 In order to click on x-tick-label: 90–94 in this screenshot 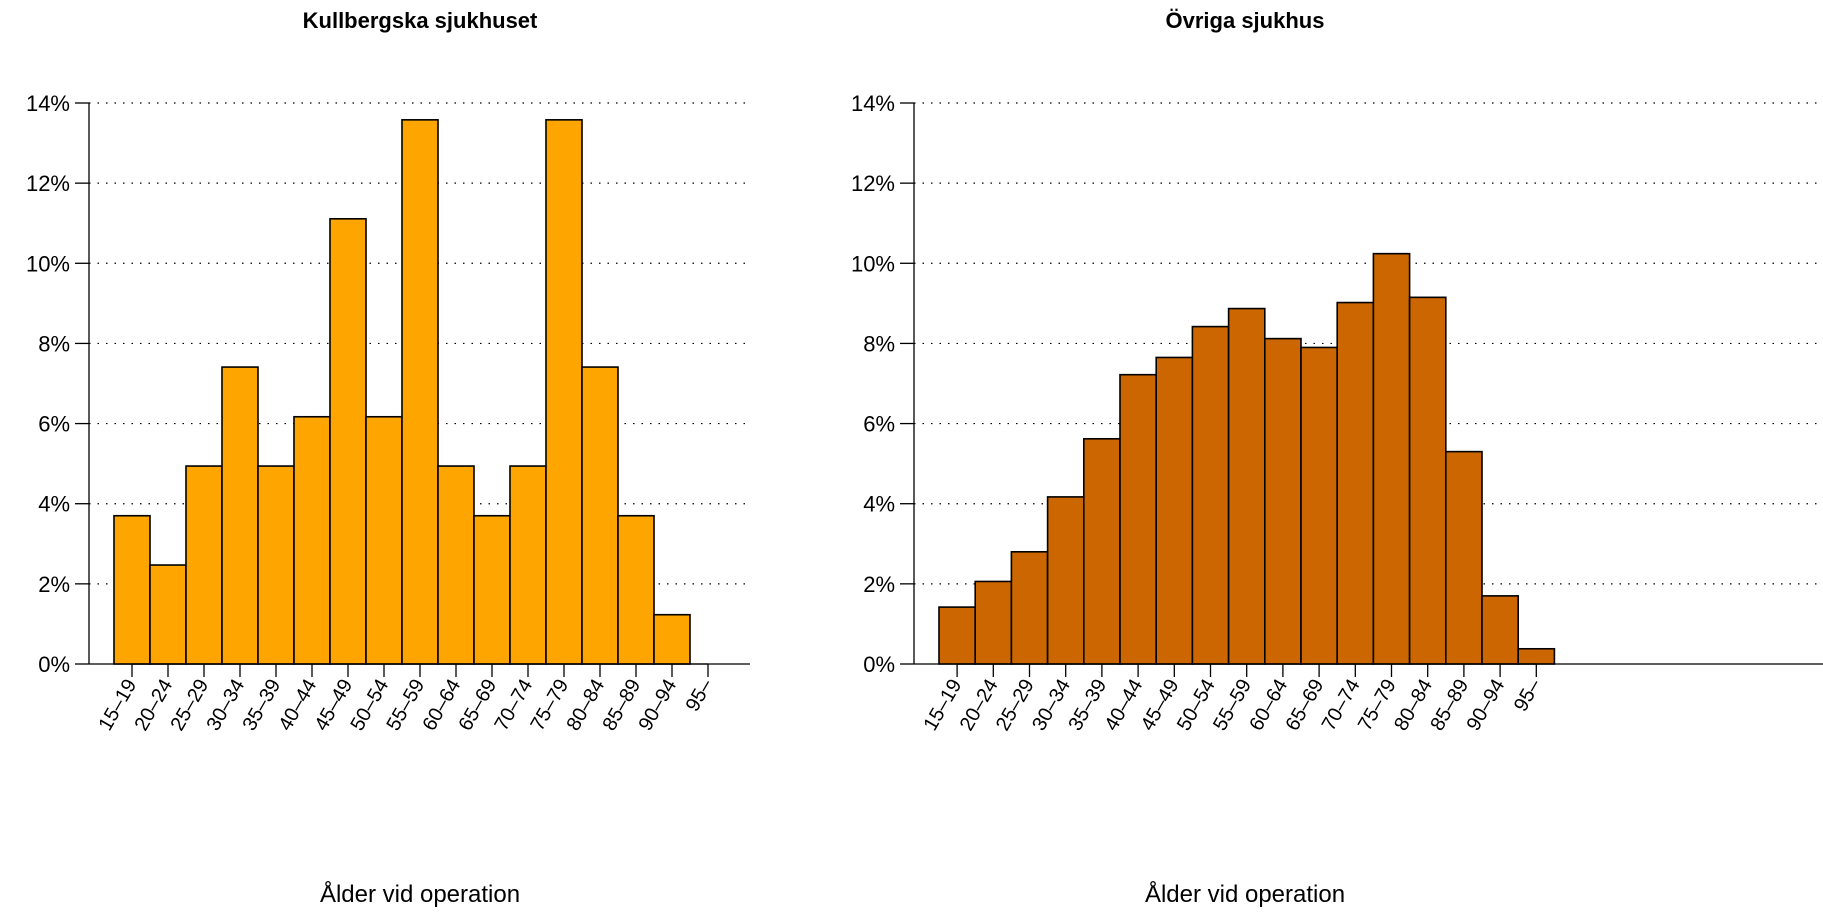, I will do `click(1486, 705)`.